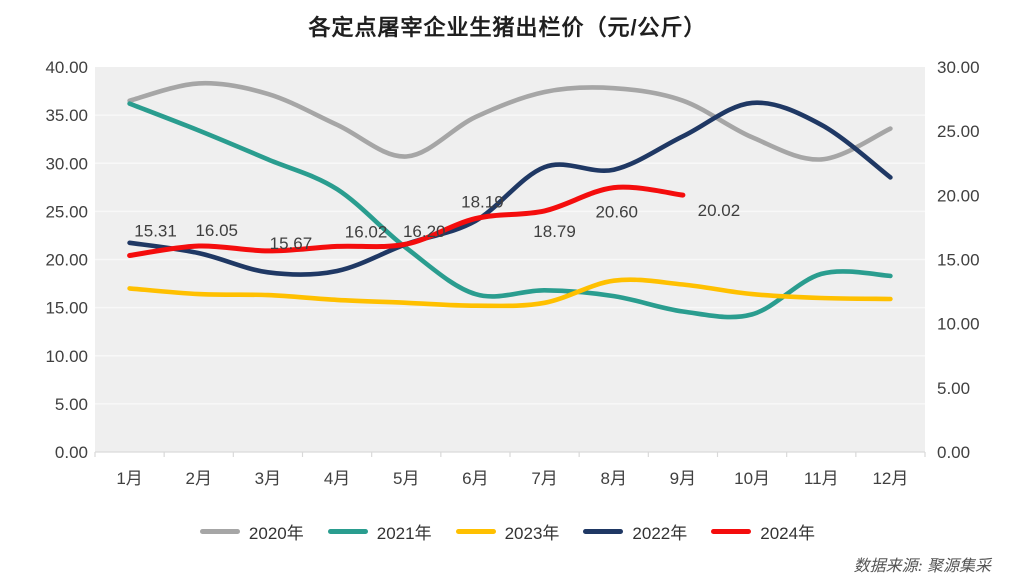 This screenshot has width=1015, height=583. What do you see at coordinates (554, 231) in the screenshot?
I see `data-label: 18.79` at bounding box center [554, 231].